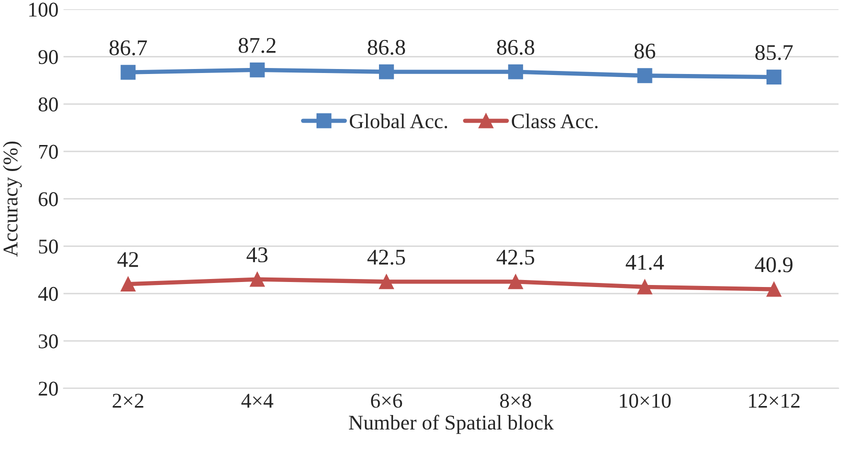 The height and width of the screenshot is (465, 847). Describe the element at coordinates (12, 199) in the screenshot. I see `y-axis-title: Accuracy (%)` at that location.